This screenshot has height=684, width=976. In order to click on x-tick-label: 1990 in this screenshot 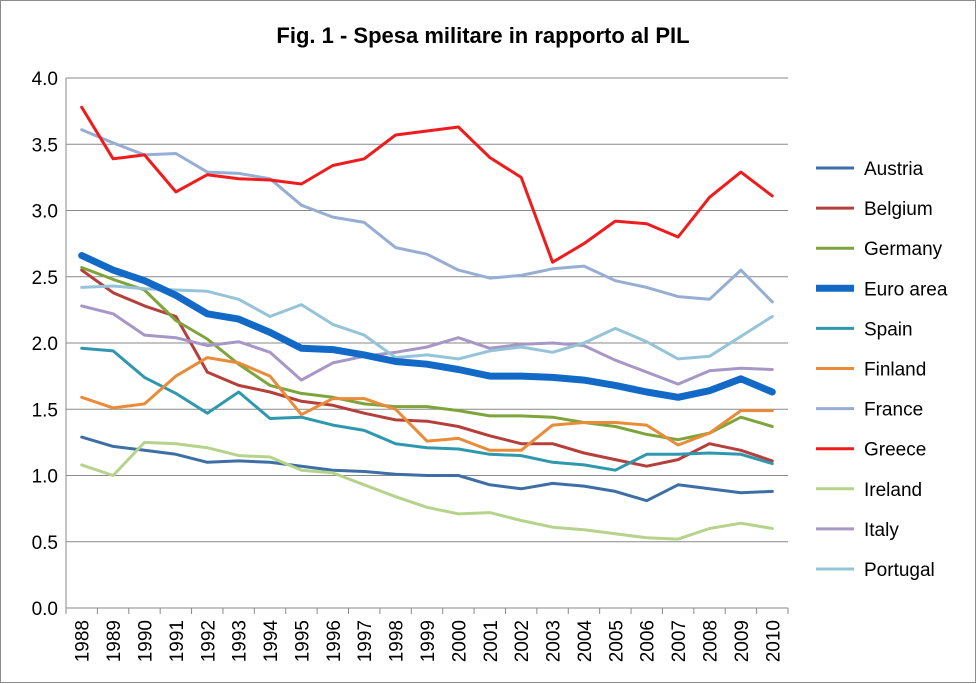, I will do `click(145, 641)`.